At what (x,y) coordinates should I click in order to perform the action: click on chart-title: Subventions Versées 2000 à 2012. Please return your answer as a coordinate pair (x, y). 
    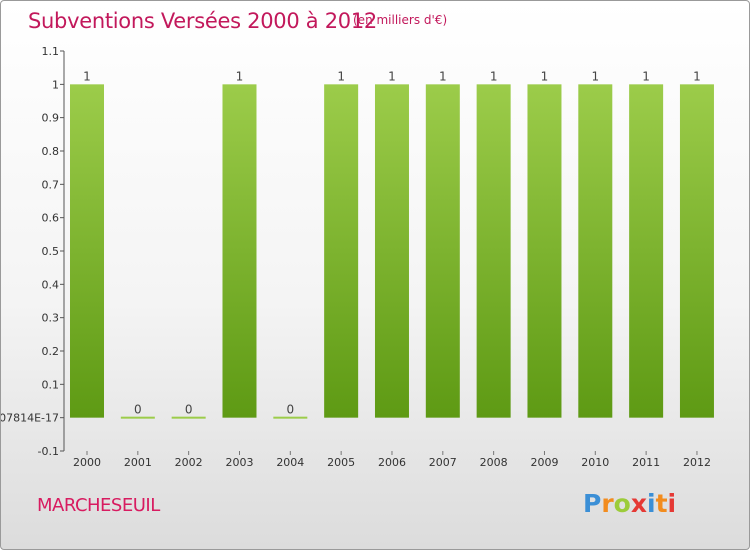
    Looking at the image, I should click on (202, 21).